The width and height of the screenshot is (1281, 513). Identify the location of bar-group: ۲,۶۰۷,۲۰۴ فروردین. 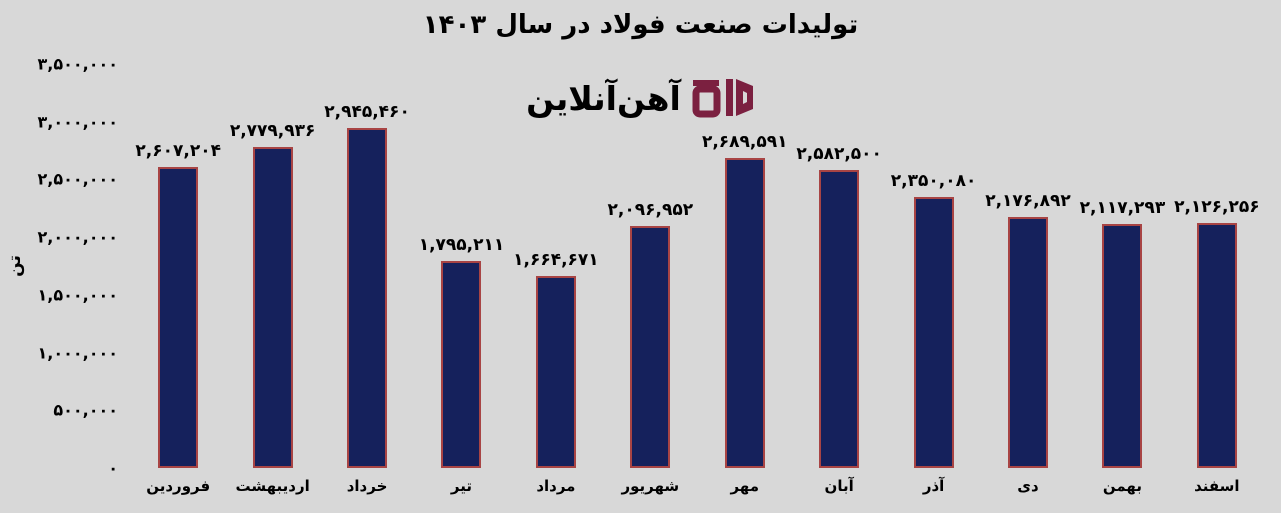
(178, 280).